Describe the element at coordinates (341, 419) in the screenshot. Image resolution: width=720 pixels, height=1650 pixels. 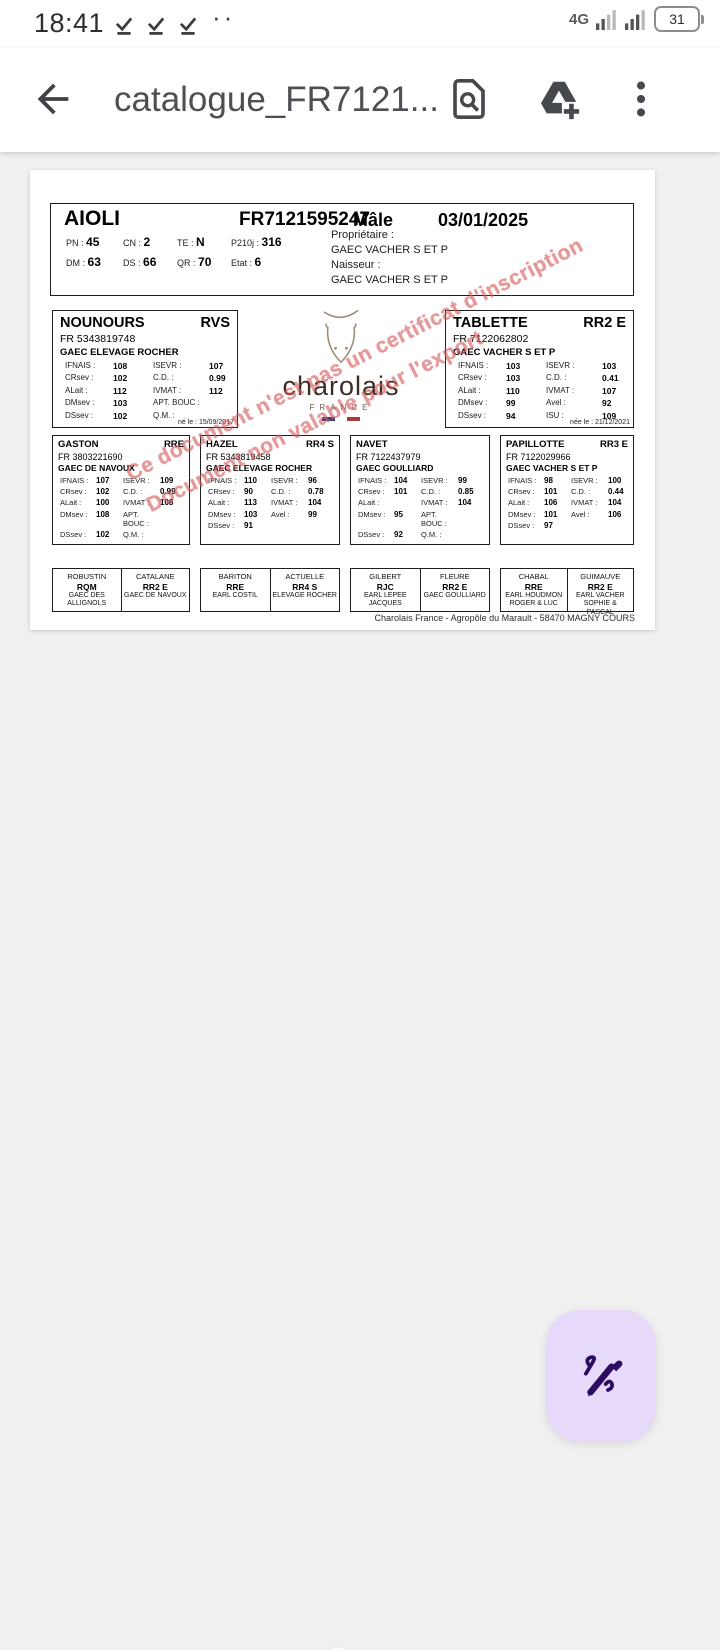
I see `french-flag-icon` at that location.